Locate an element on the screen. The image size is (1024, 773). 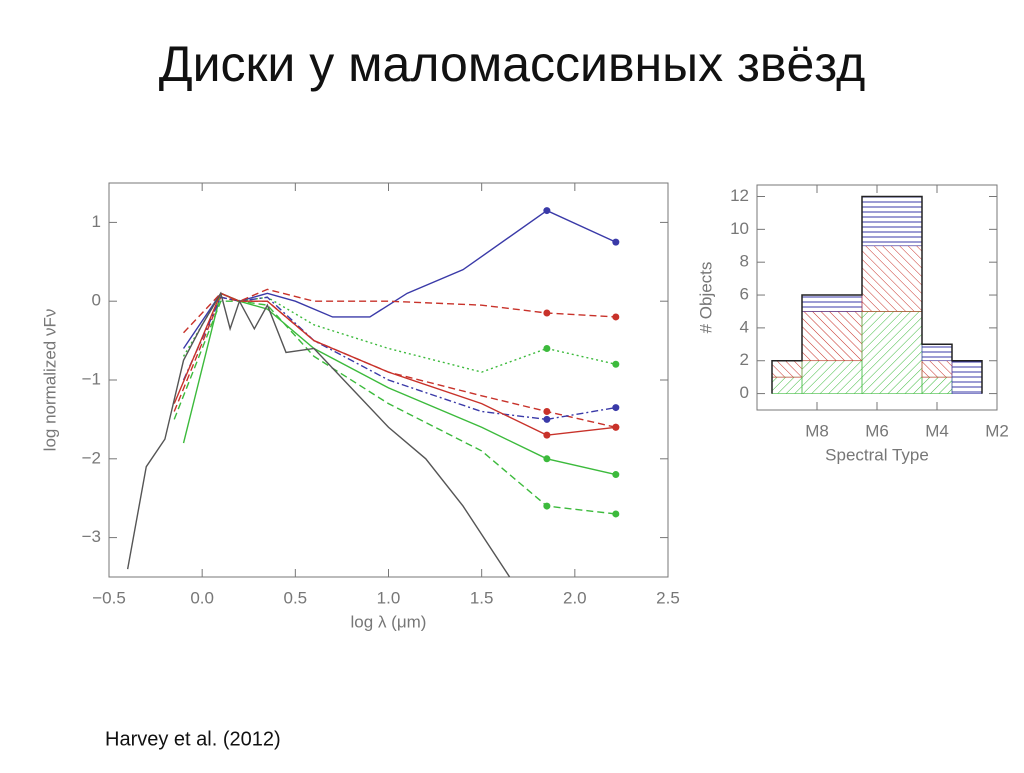
x-tick-label: M6 is located at coordinates (877, 430).